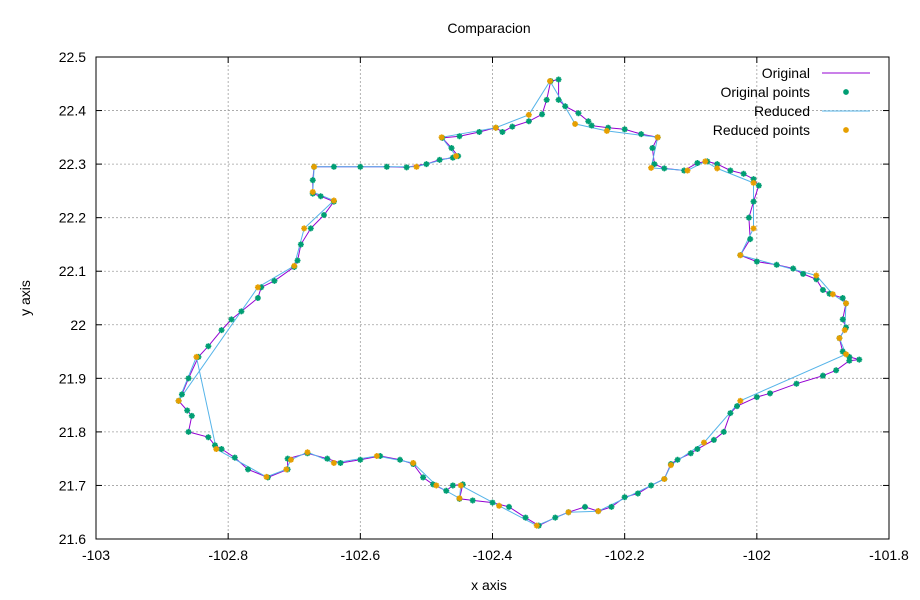  What do you see at coordinates (489, 585) in the screenshot?
I see `x-axis-label: x axis` at bounding box center [489, 585].